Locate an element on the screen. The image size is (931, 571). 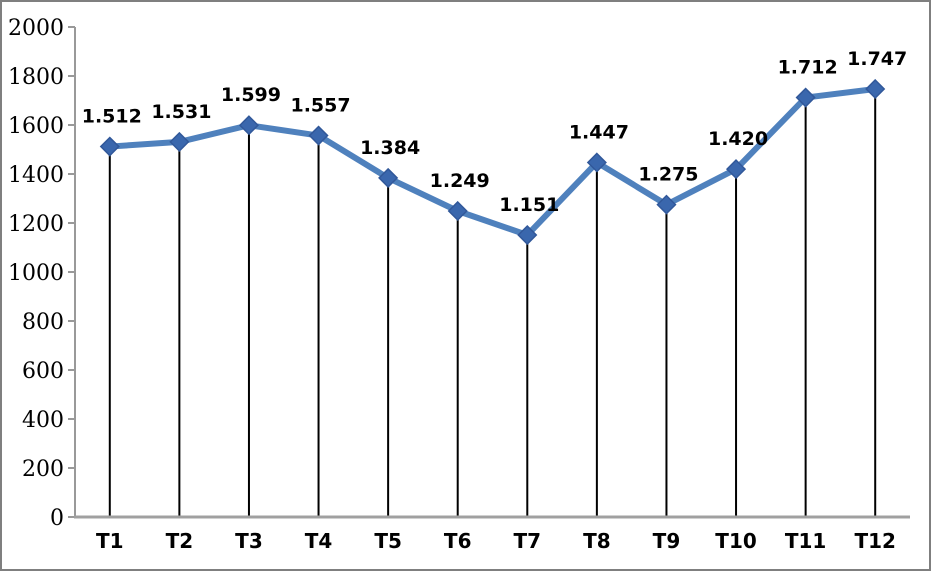
x-axis-category-label: T5 is located at coordinates (388, 541).